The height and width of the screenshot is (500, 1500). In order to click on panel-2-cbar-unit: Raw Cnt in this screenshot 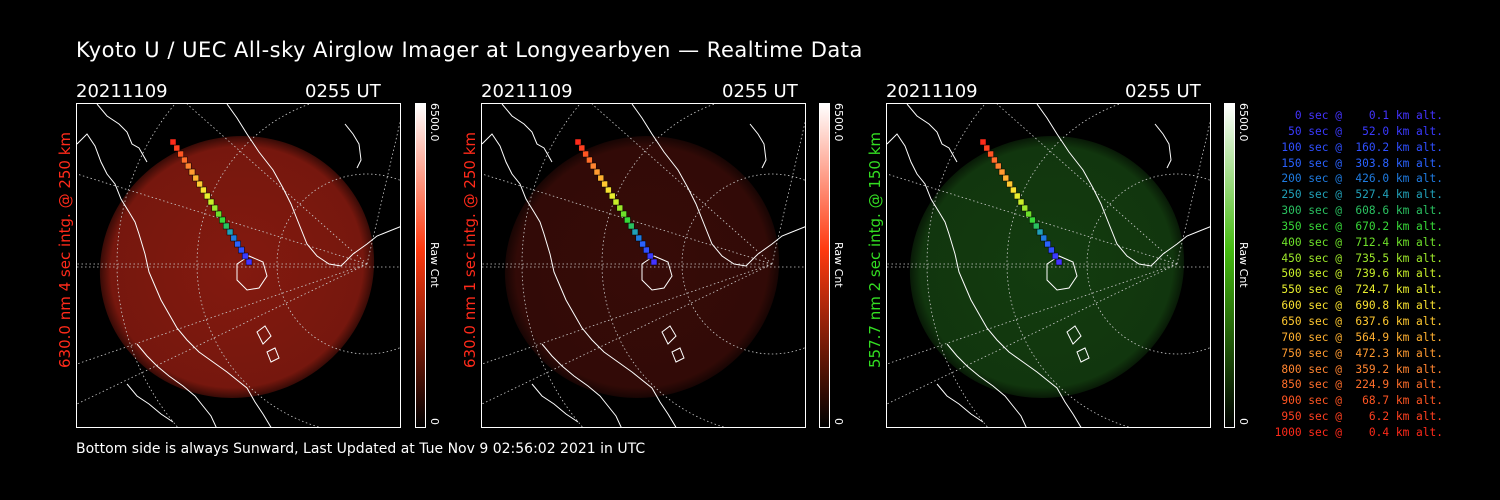, I will do `click(838, 265)`.